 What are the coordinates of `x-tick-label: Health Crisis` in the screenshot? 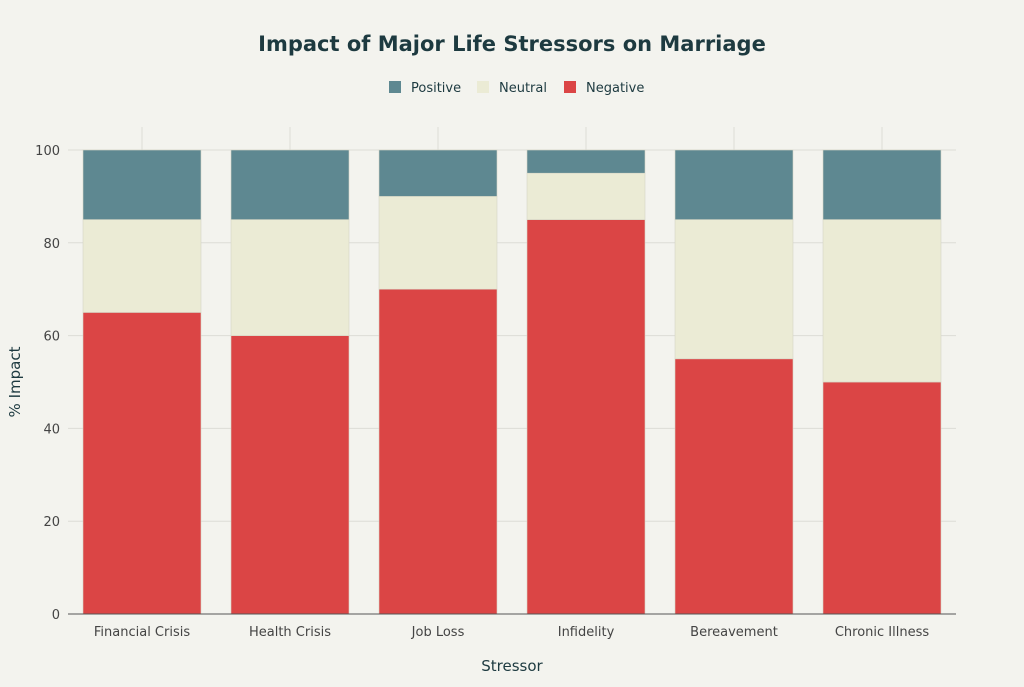 It's located at (290, 632).